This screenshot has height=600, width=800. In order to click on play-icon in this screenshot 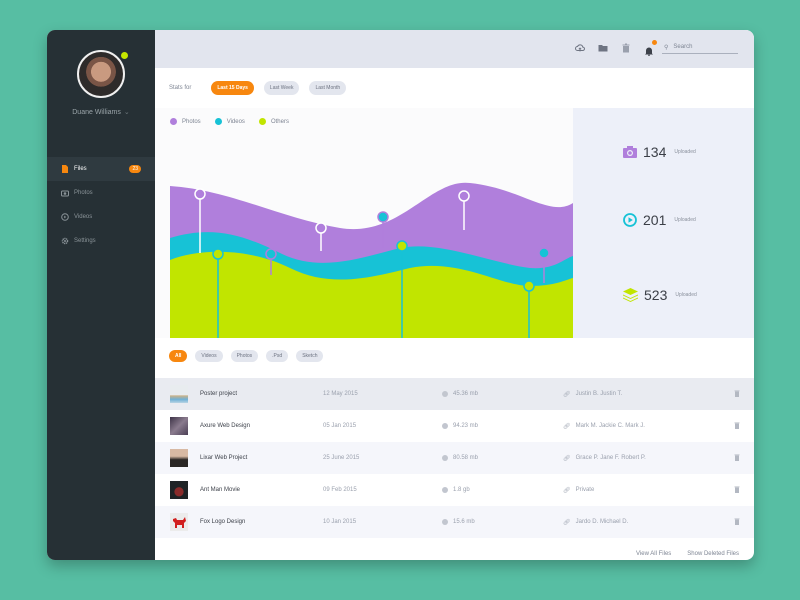, I will do `click(65, 217)`.